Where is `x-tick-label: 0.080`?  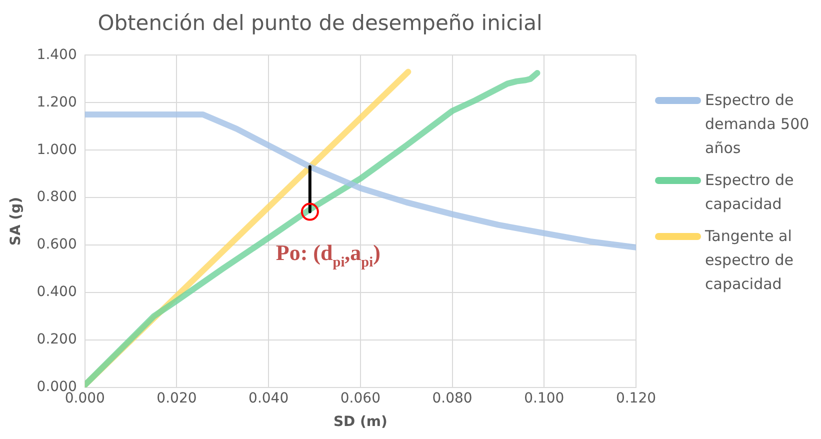
x-tick-label: 0.080 is located at coordinates (452, 398).